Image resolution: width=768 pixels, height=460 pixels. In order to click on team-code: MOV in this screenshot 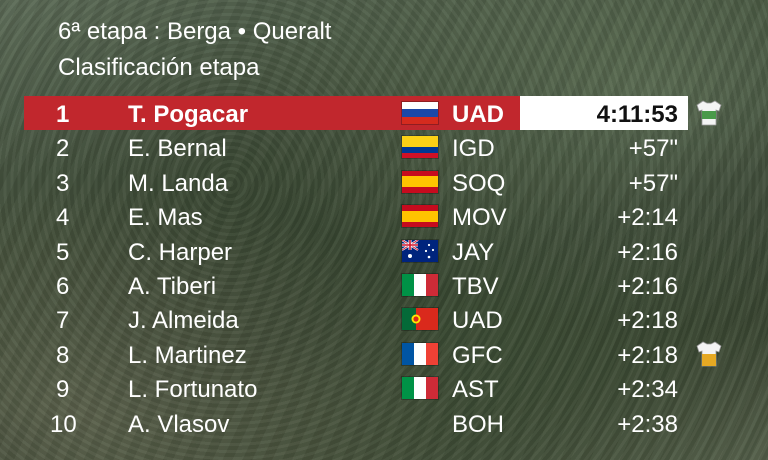, I will do `click(479, 218)`.